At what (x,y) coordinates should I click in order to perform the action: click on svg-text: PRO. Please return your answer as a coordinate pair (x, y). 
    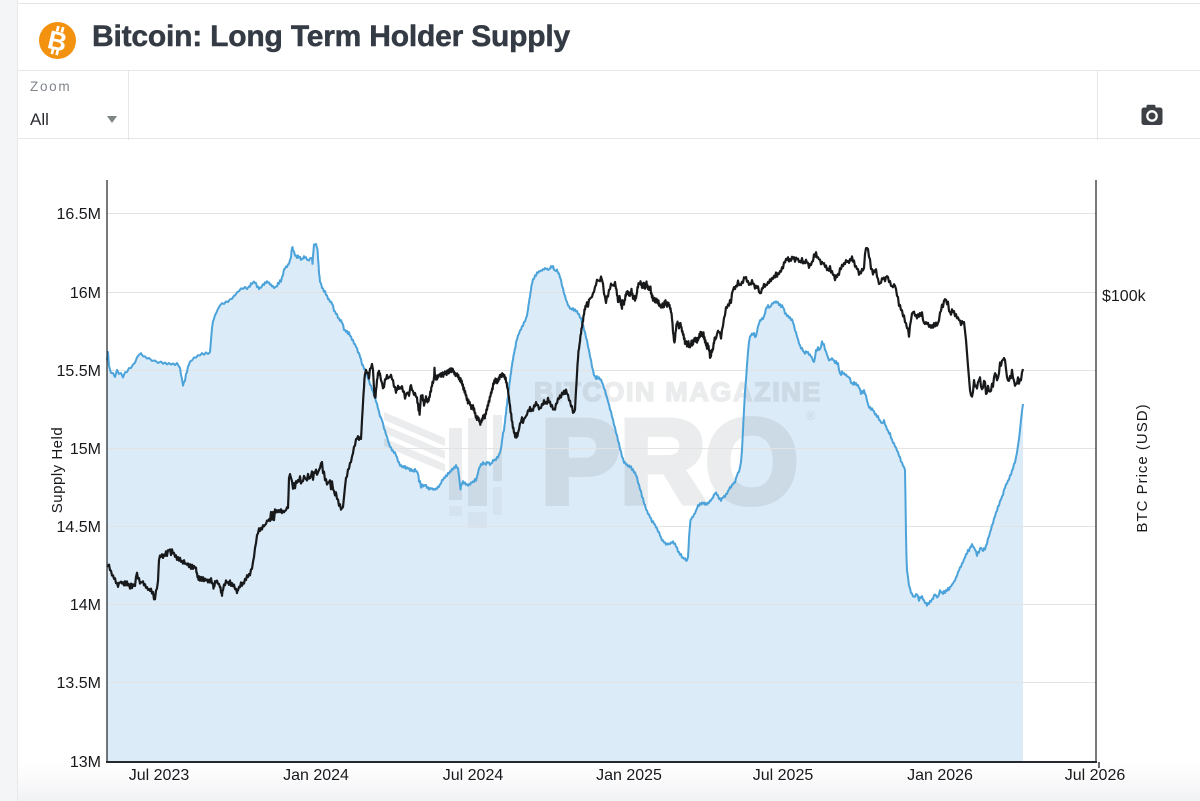
    Looking at the image, I should click on (668, 462).